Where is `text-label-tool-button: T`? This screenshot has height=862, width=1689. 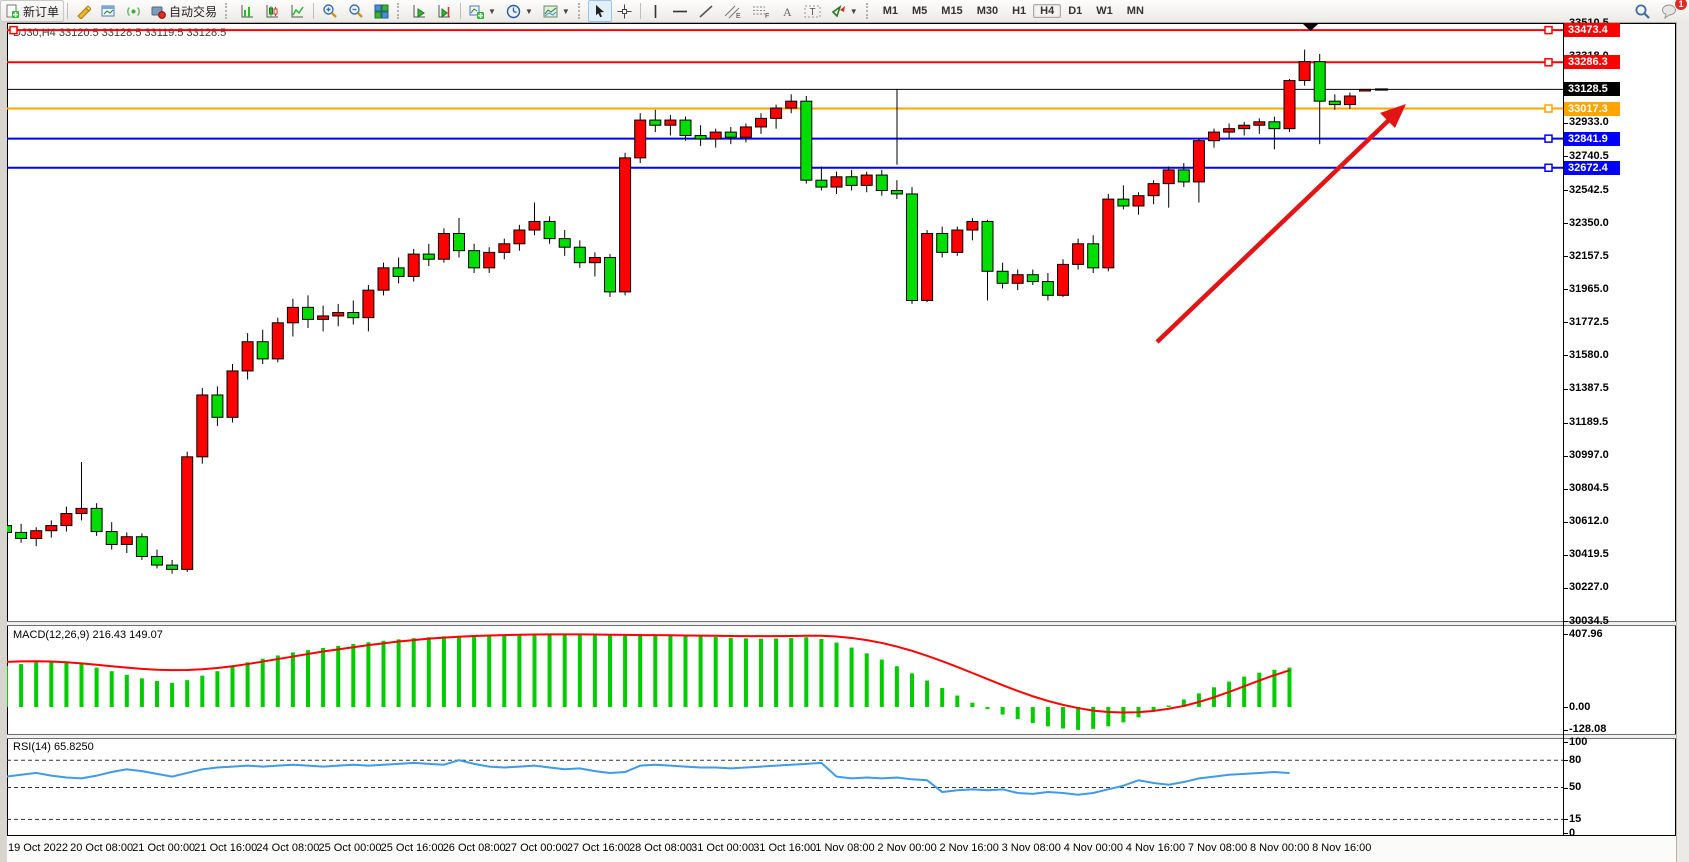 text-label-tool-button: T is located at coordinates (812, 11).